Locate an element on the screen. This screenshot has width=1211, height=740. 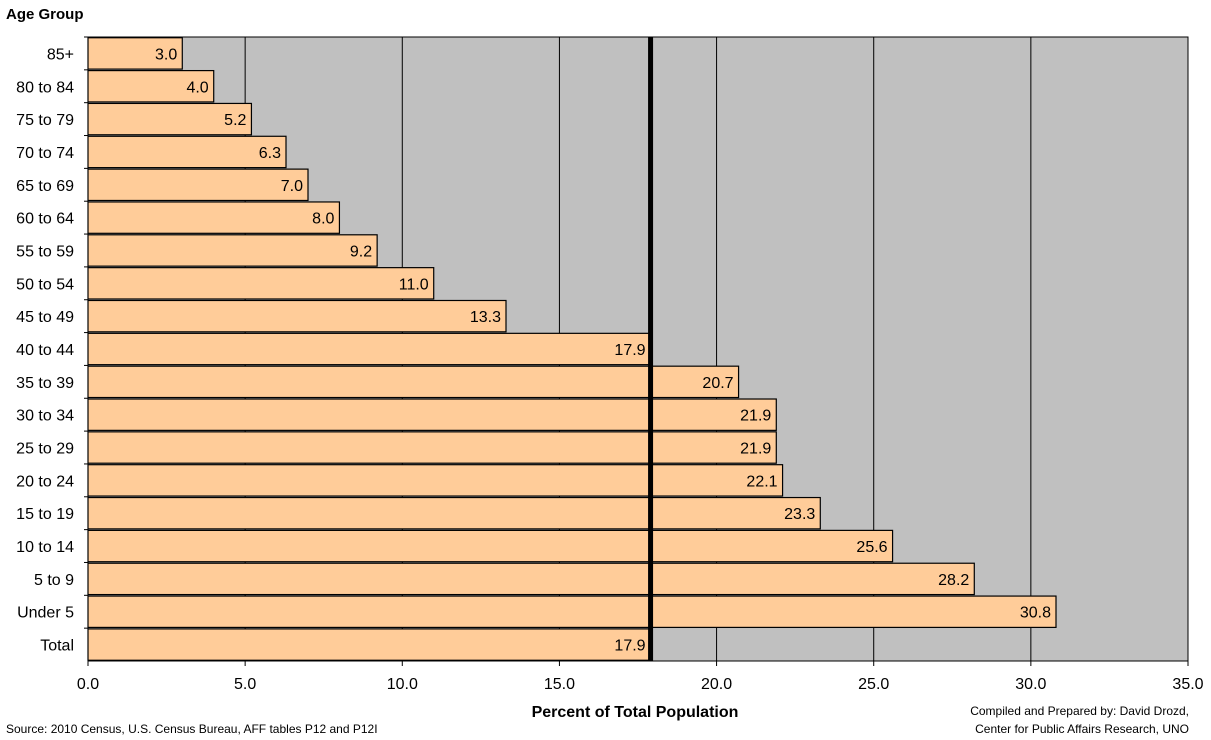
category-label: 75 to 79 is located at coordinates (45, 120).